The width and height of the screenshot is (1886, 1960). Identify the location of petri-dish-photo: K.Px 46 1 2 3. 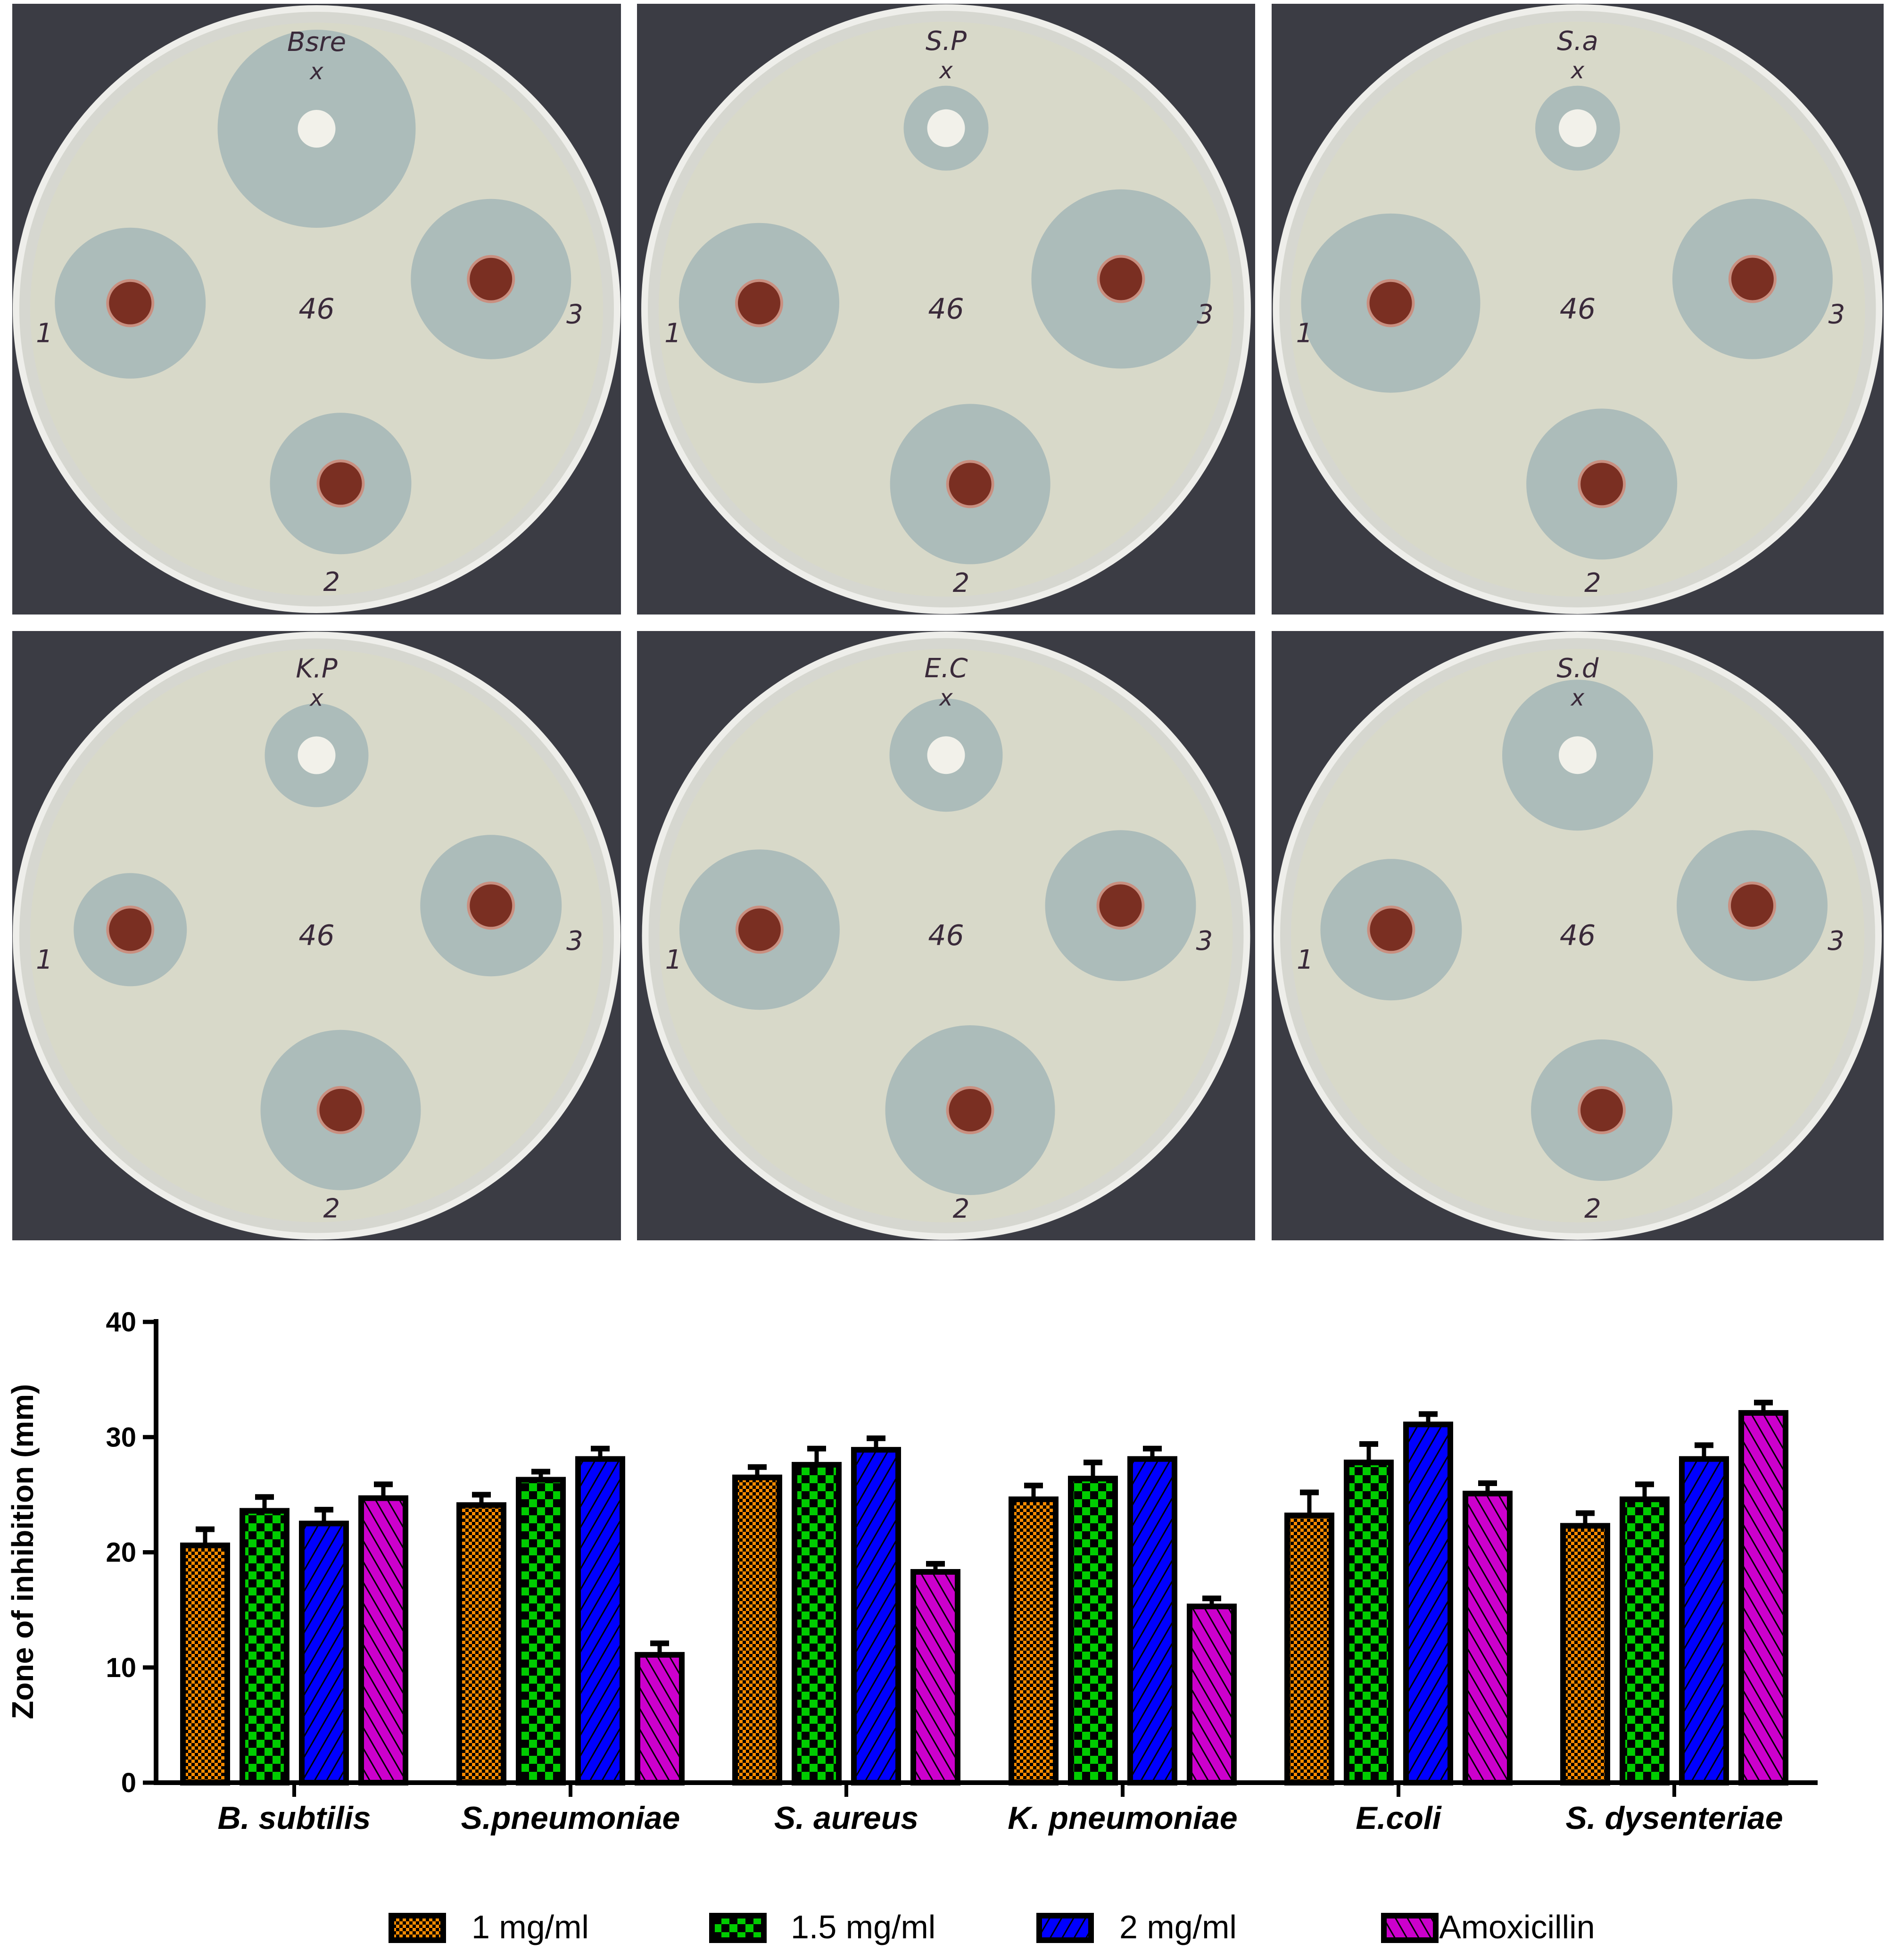
(316, 935).